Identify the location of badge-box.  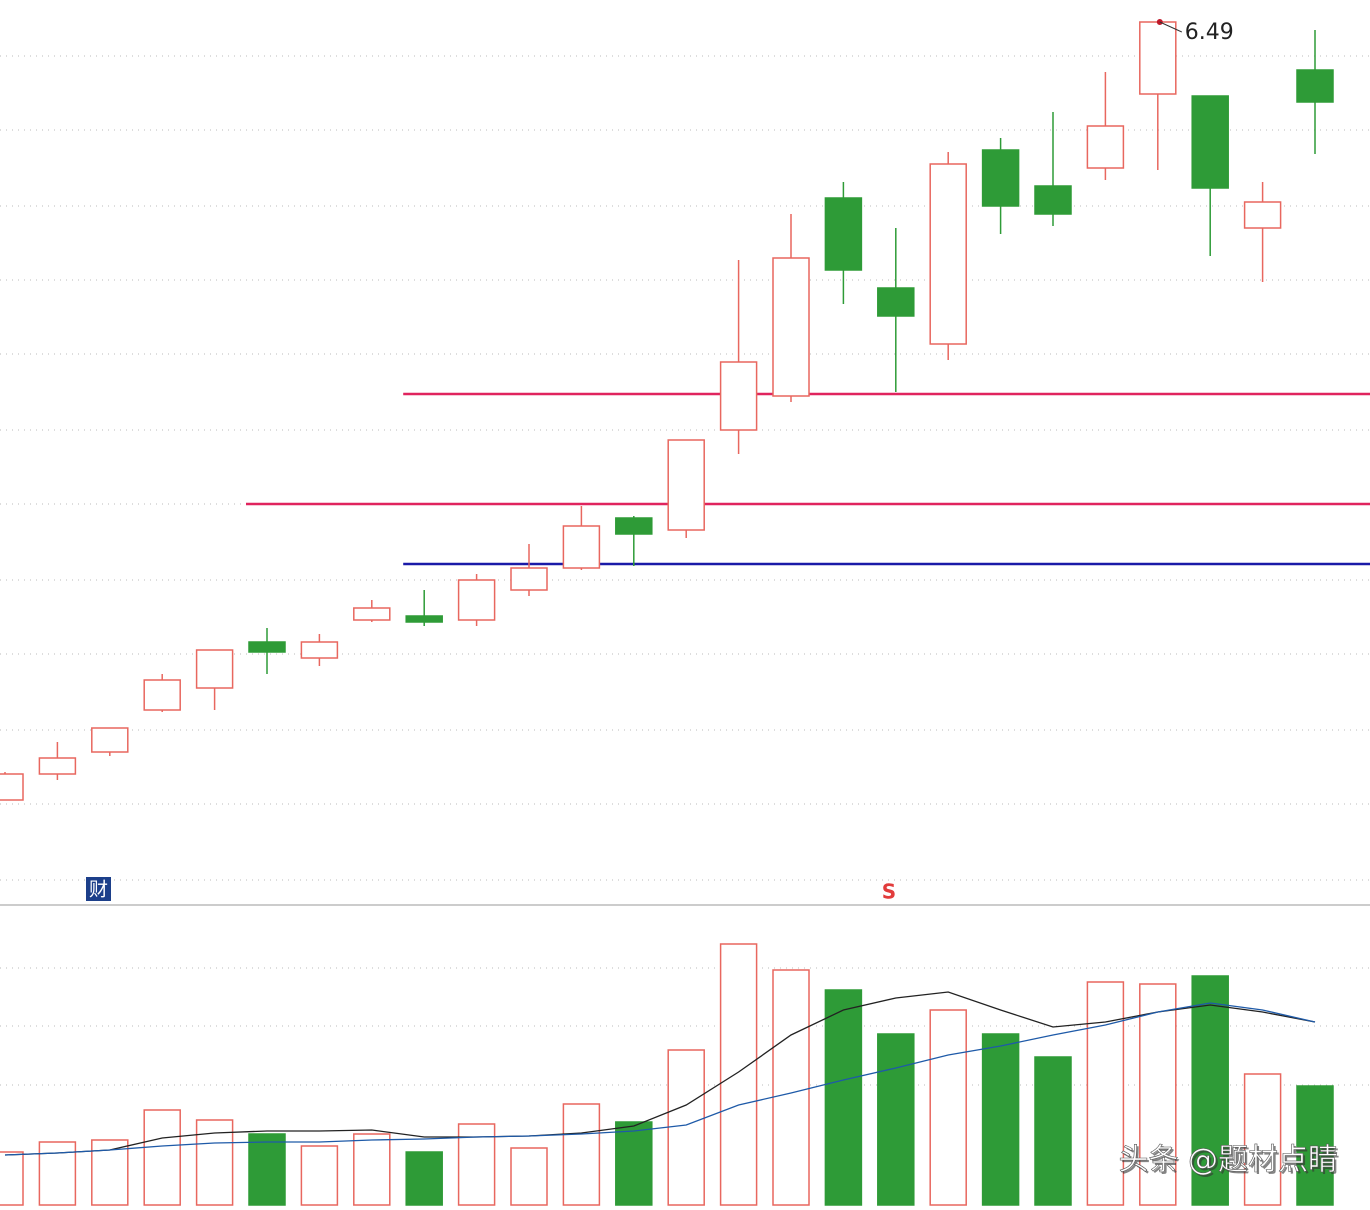
(98, 889).